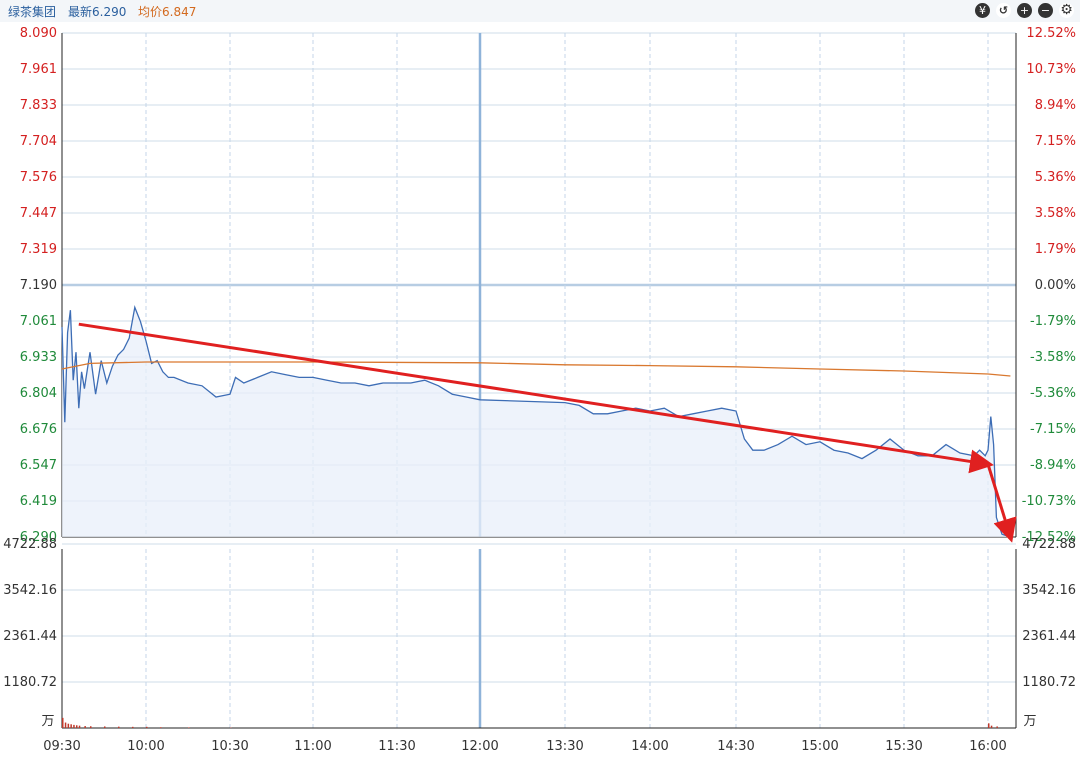 This screenshot has width=1080, height=759. I want to click on percent-tick-label: 0.00%, so click(1055, 285).